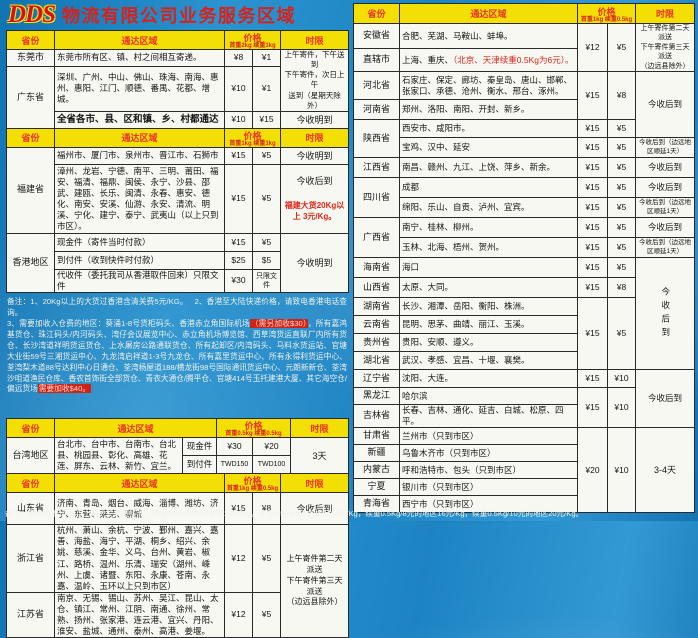 Image resolution: width=698 pixels, height=638 pixels. I want to click on area-cell: 南宁、桂林、柳州。, so click(488, 228).